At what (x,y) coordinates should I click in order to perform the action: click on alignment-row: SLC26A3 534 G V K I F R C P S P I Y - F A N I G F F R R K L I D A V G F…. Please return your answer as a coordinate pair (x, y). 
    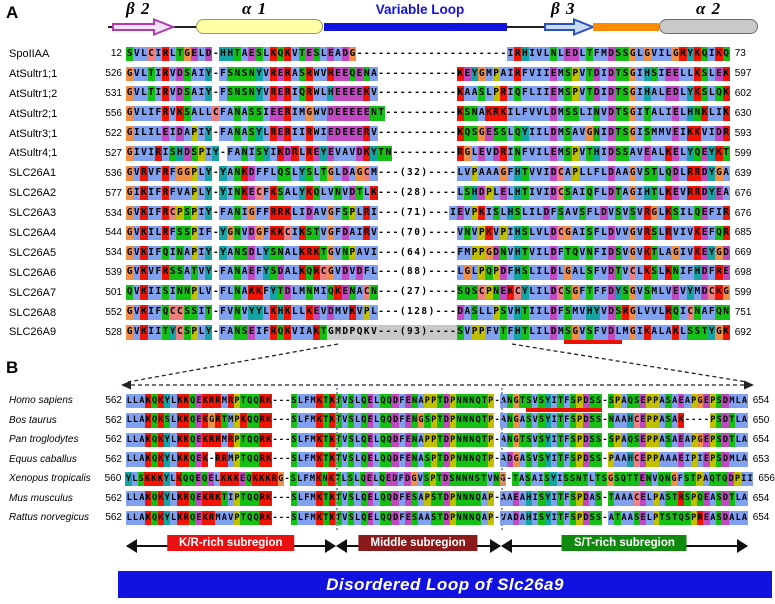
    Looking at the image, I should click on (387, 213).